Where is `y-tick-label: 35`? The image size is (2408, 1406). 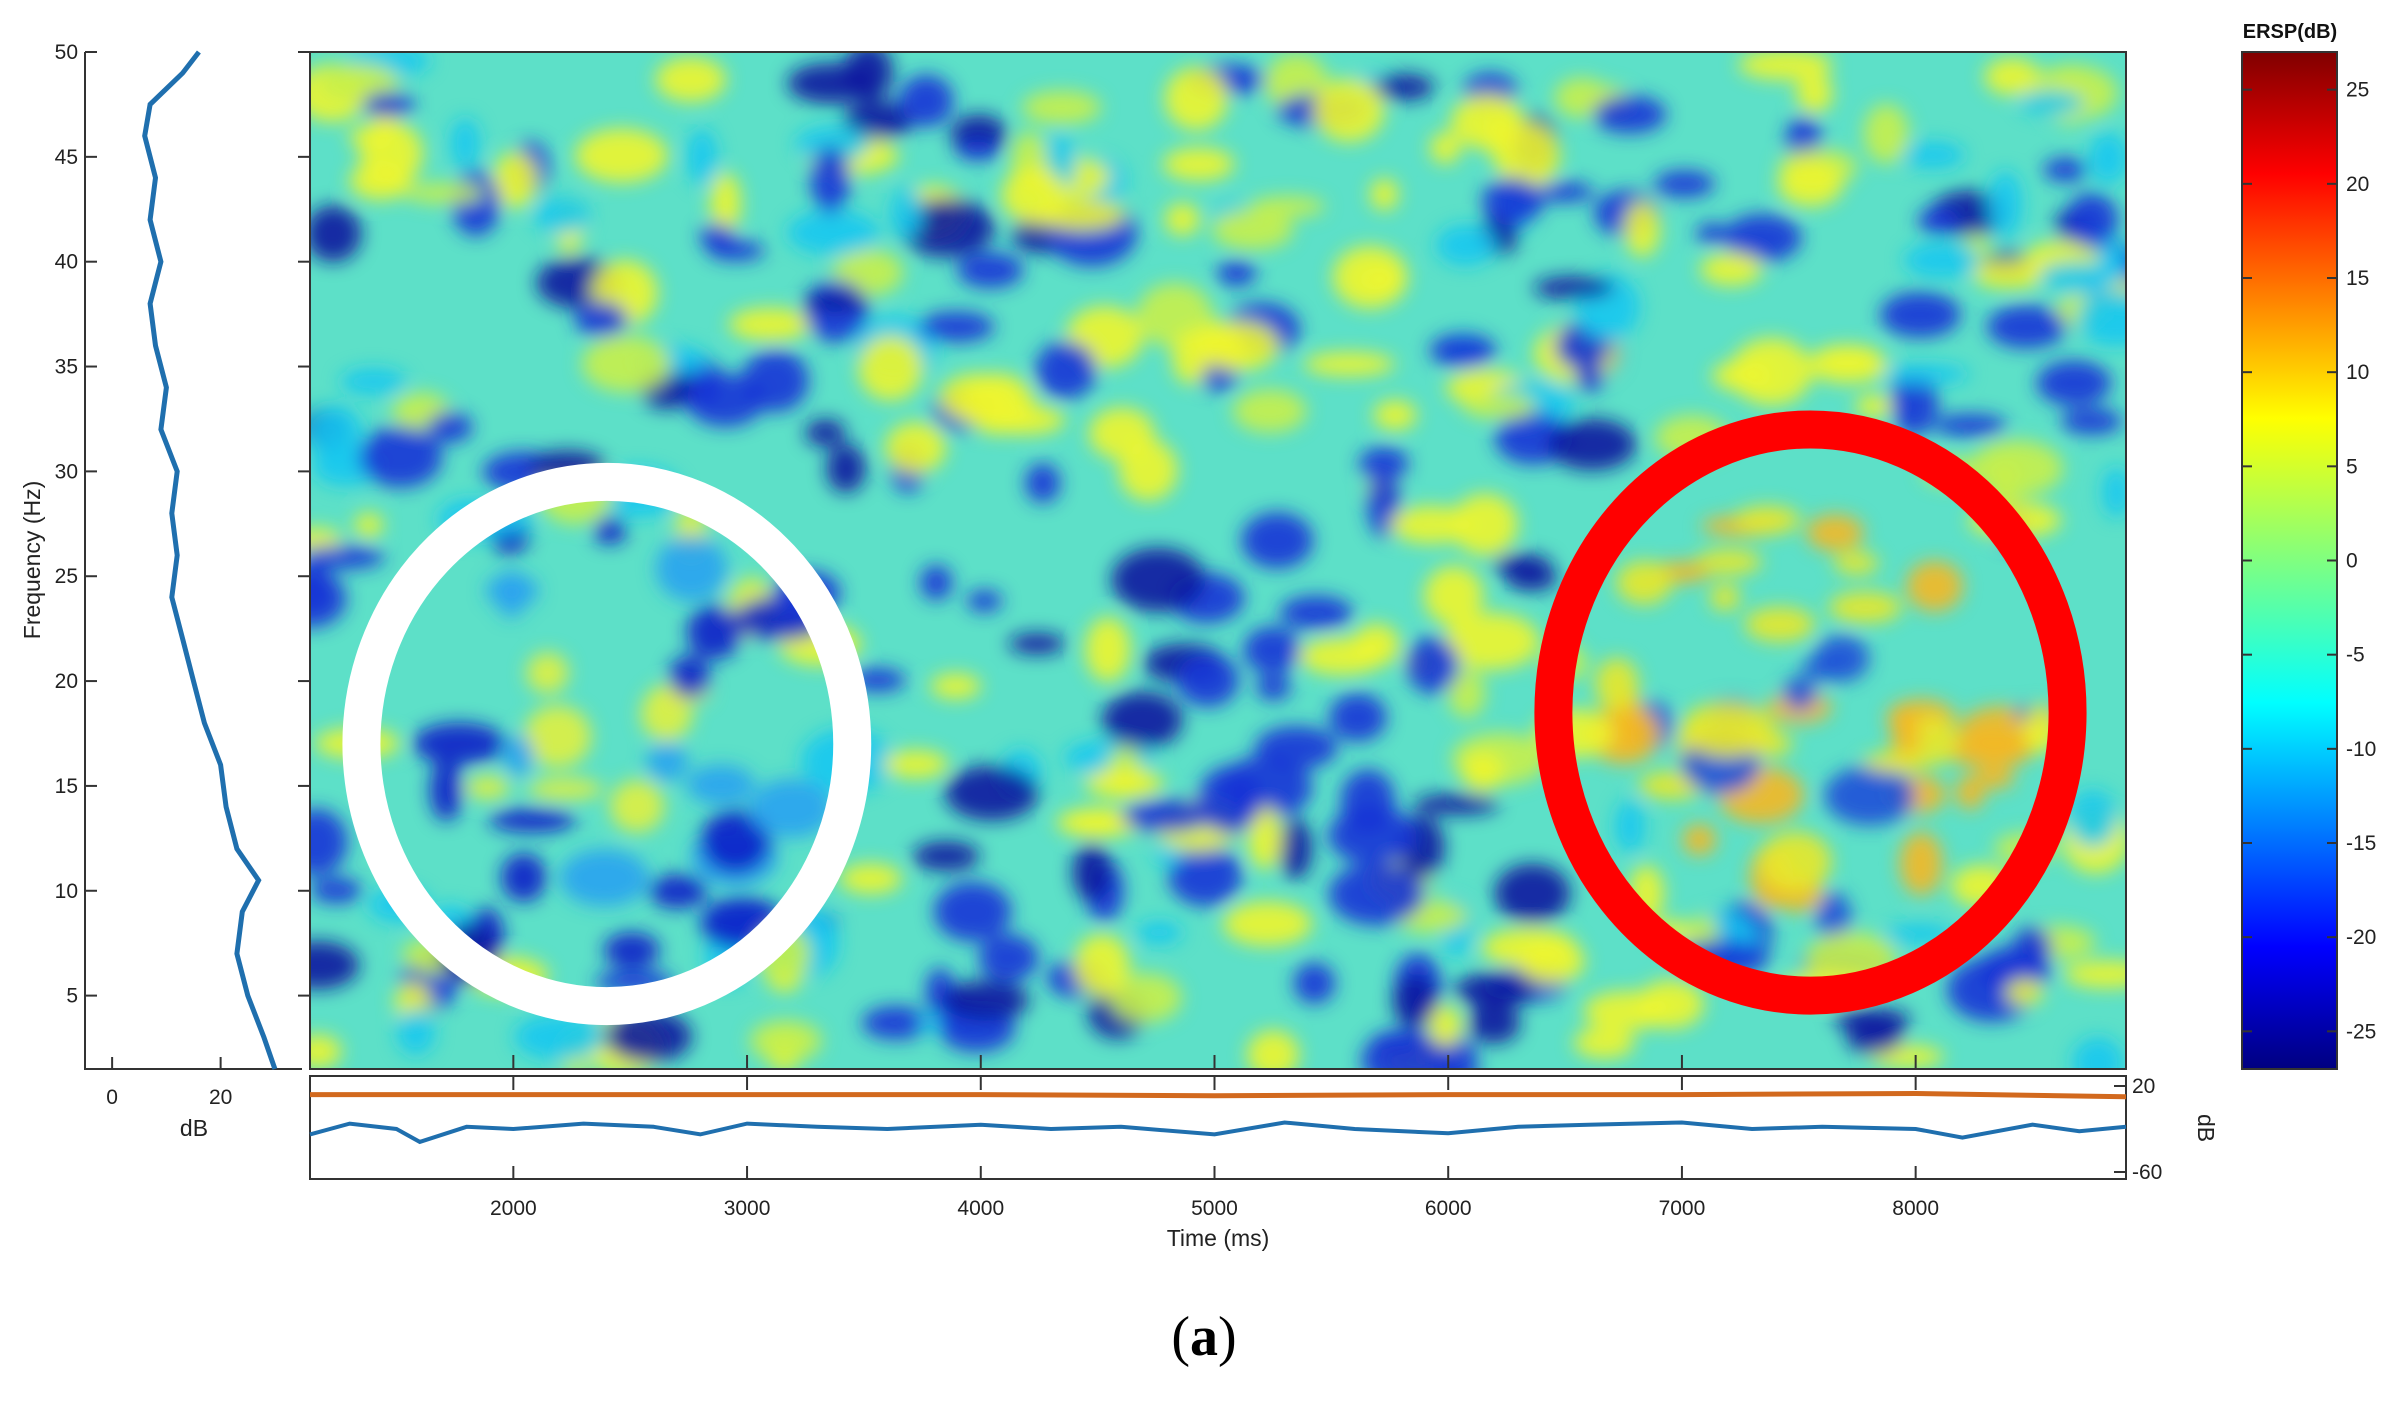 y-tick-label: 35 is located at coordinates (66, 367).